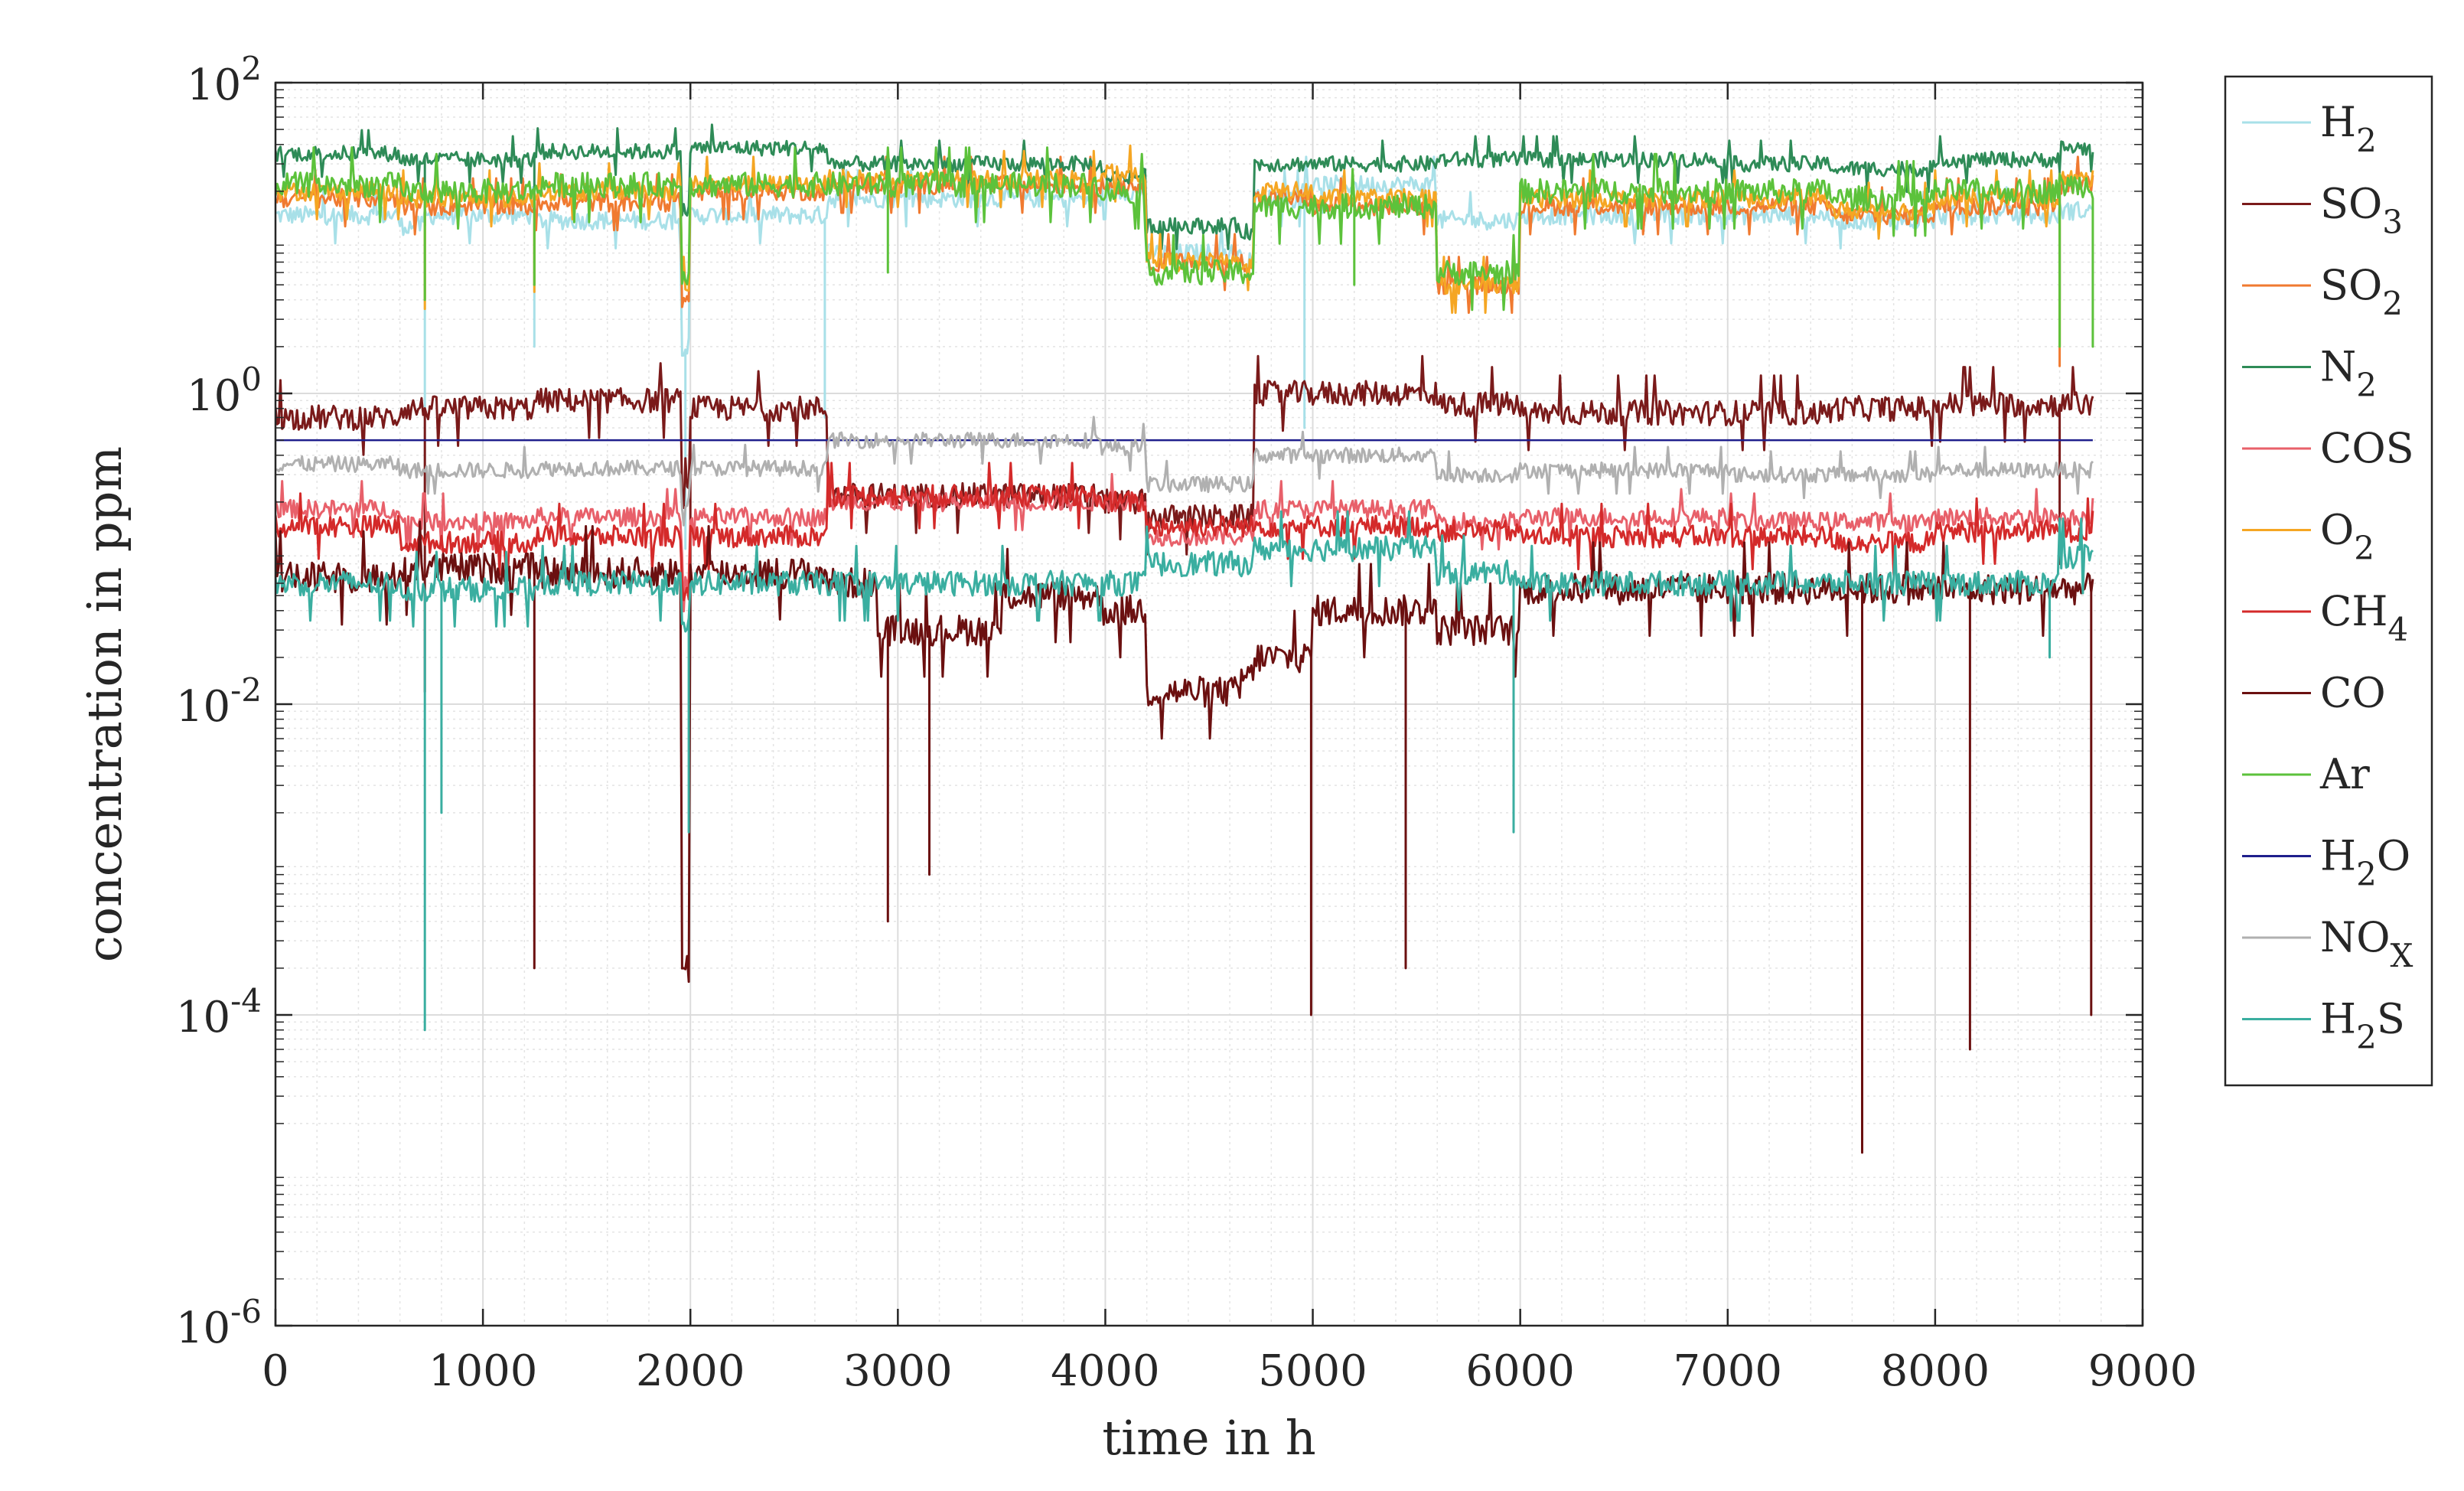 The height and width of the screenshot is (1491, 2464). I want to click on x-tick-label: 9000, so click(2143, 1371).